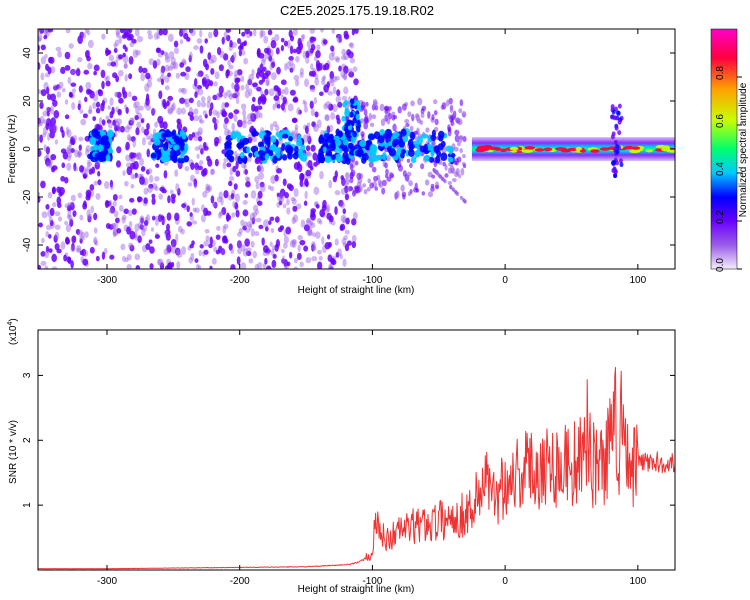 The height and width of the screenshot is (600, 750). What do you see at coordinates (356, 290) in the screenshot?
I see `spectrogram-x-label: Height of straight line (km)` at bounding box center [356, 290].